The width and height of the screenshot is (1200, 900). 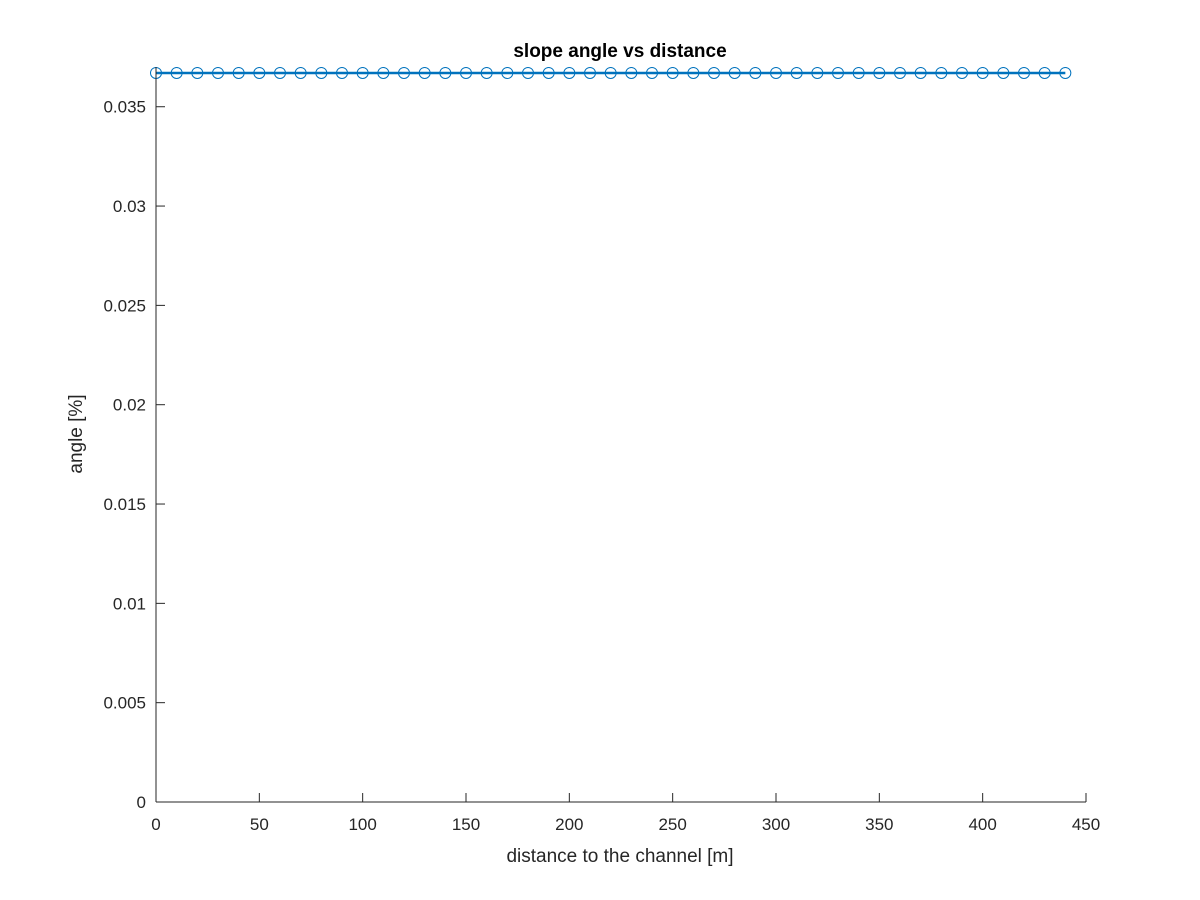 I want to click on y-ticks: 0 0.005 0.01 0.015 0.02 0.025 0.03 0.035, so click(x=134, y=455).